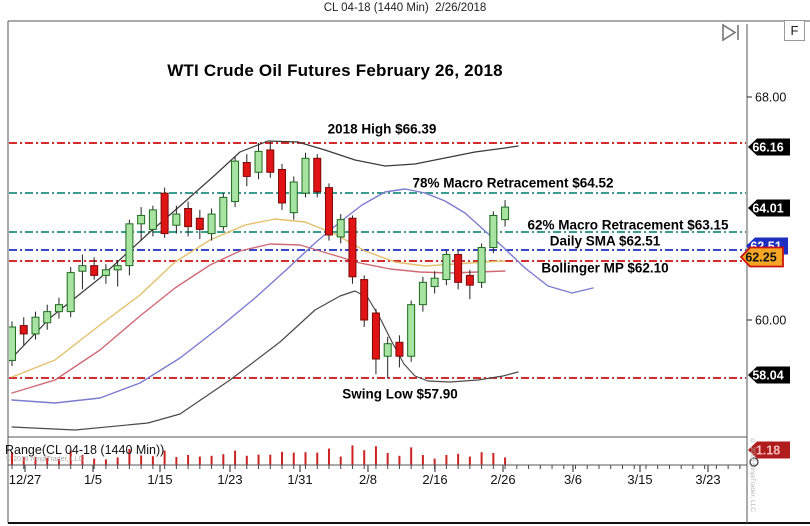  Describe the element at coordinates (352, 249) in the screenshot. I see `candle-2/6` at that location.